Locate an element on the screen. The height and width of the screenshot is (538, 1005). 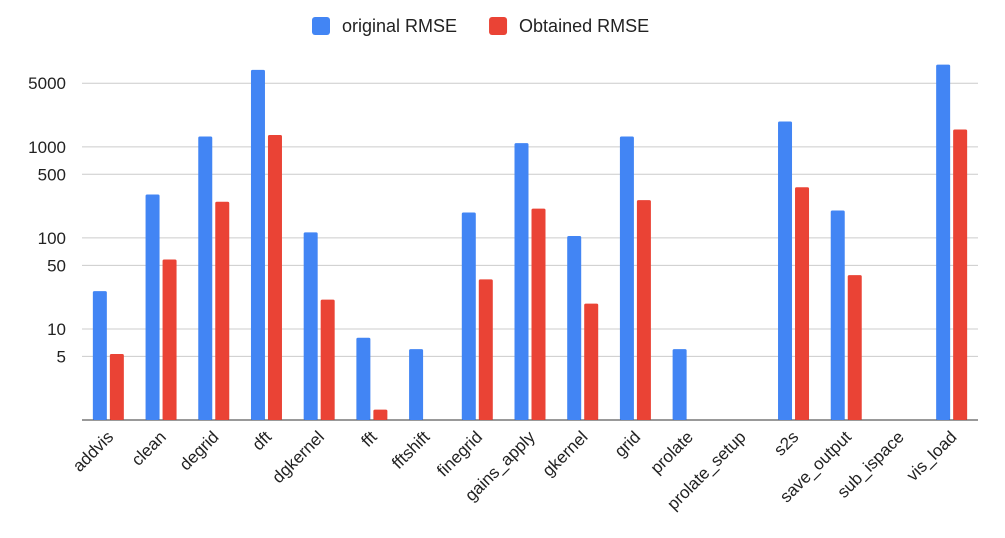
bar-obtained-addvis is located at coordinates (116, 387).